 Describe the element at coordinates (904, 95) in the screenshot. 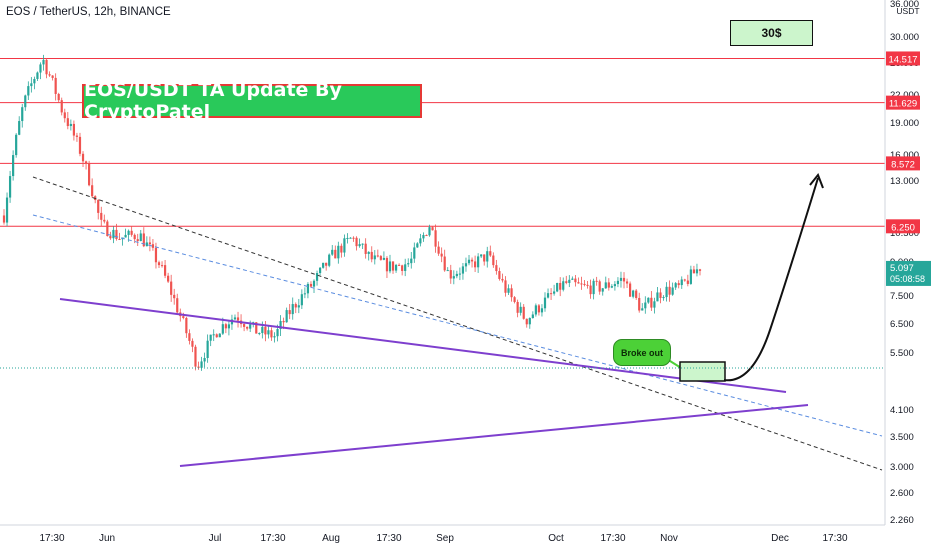

I see `y-tick-label: 22.000` at that location.